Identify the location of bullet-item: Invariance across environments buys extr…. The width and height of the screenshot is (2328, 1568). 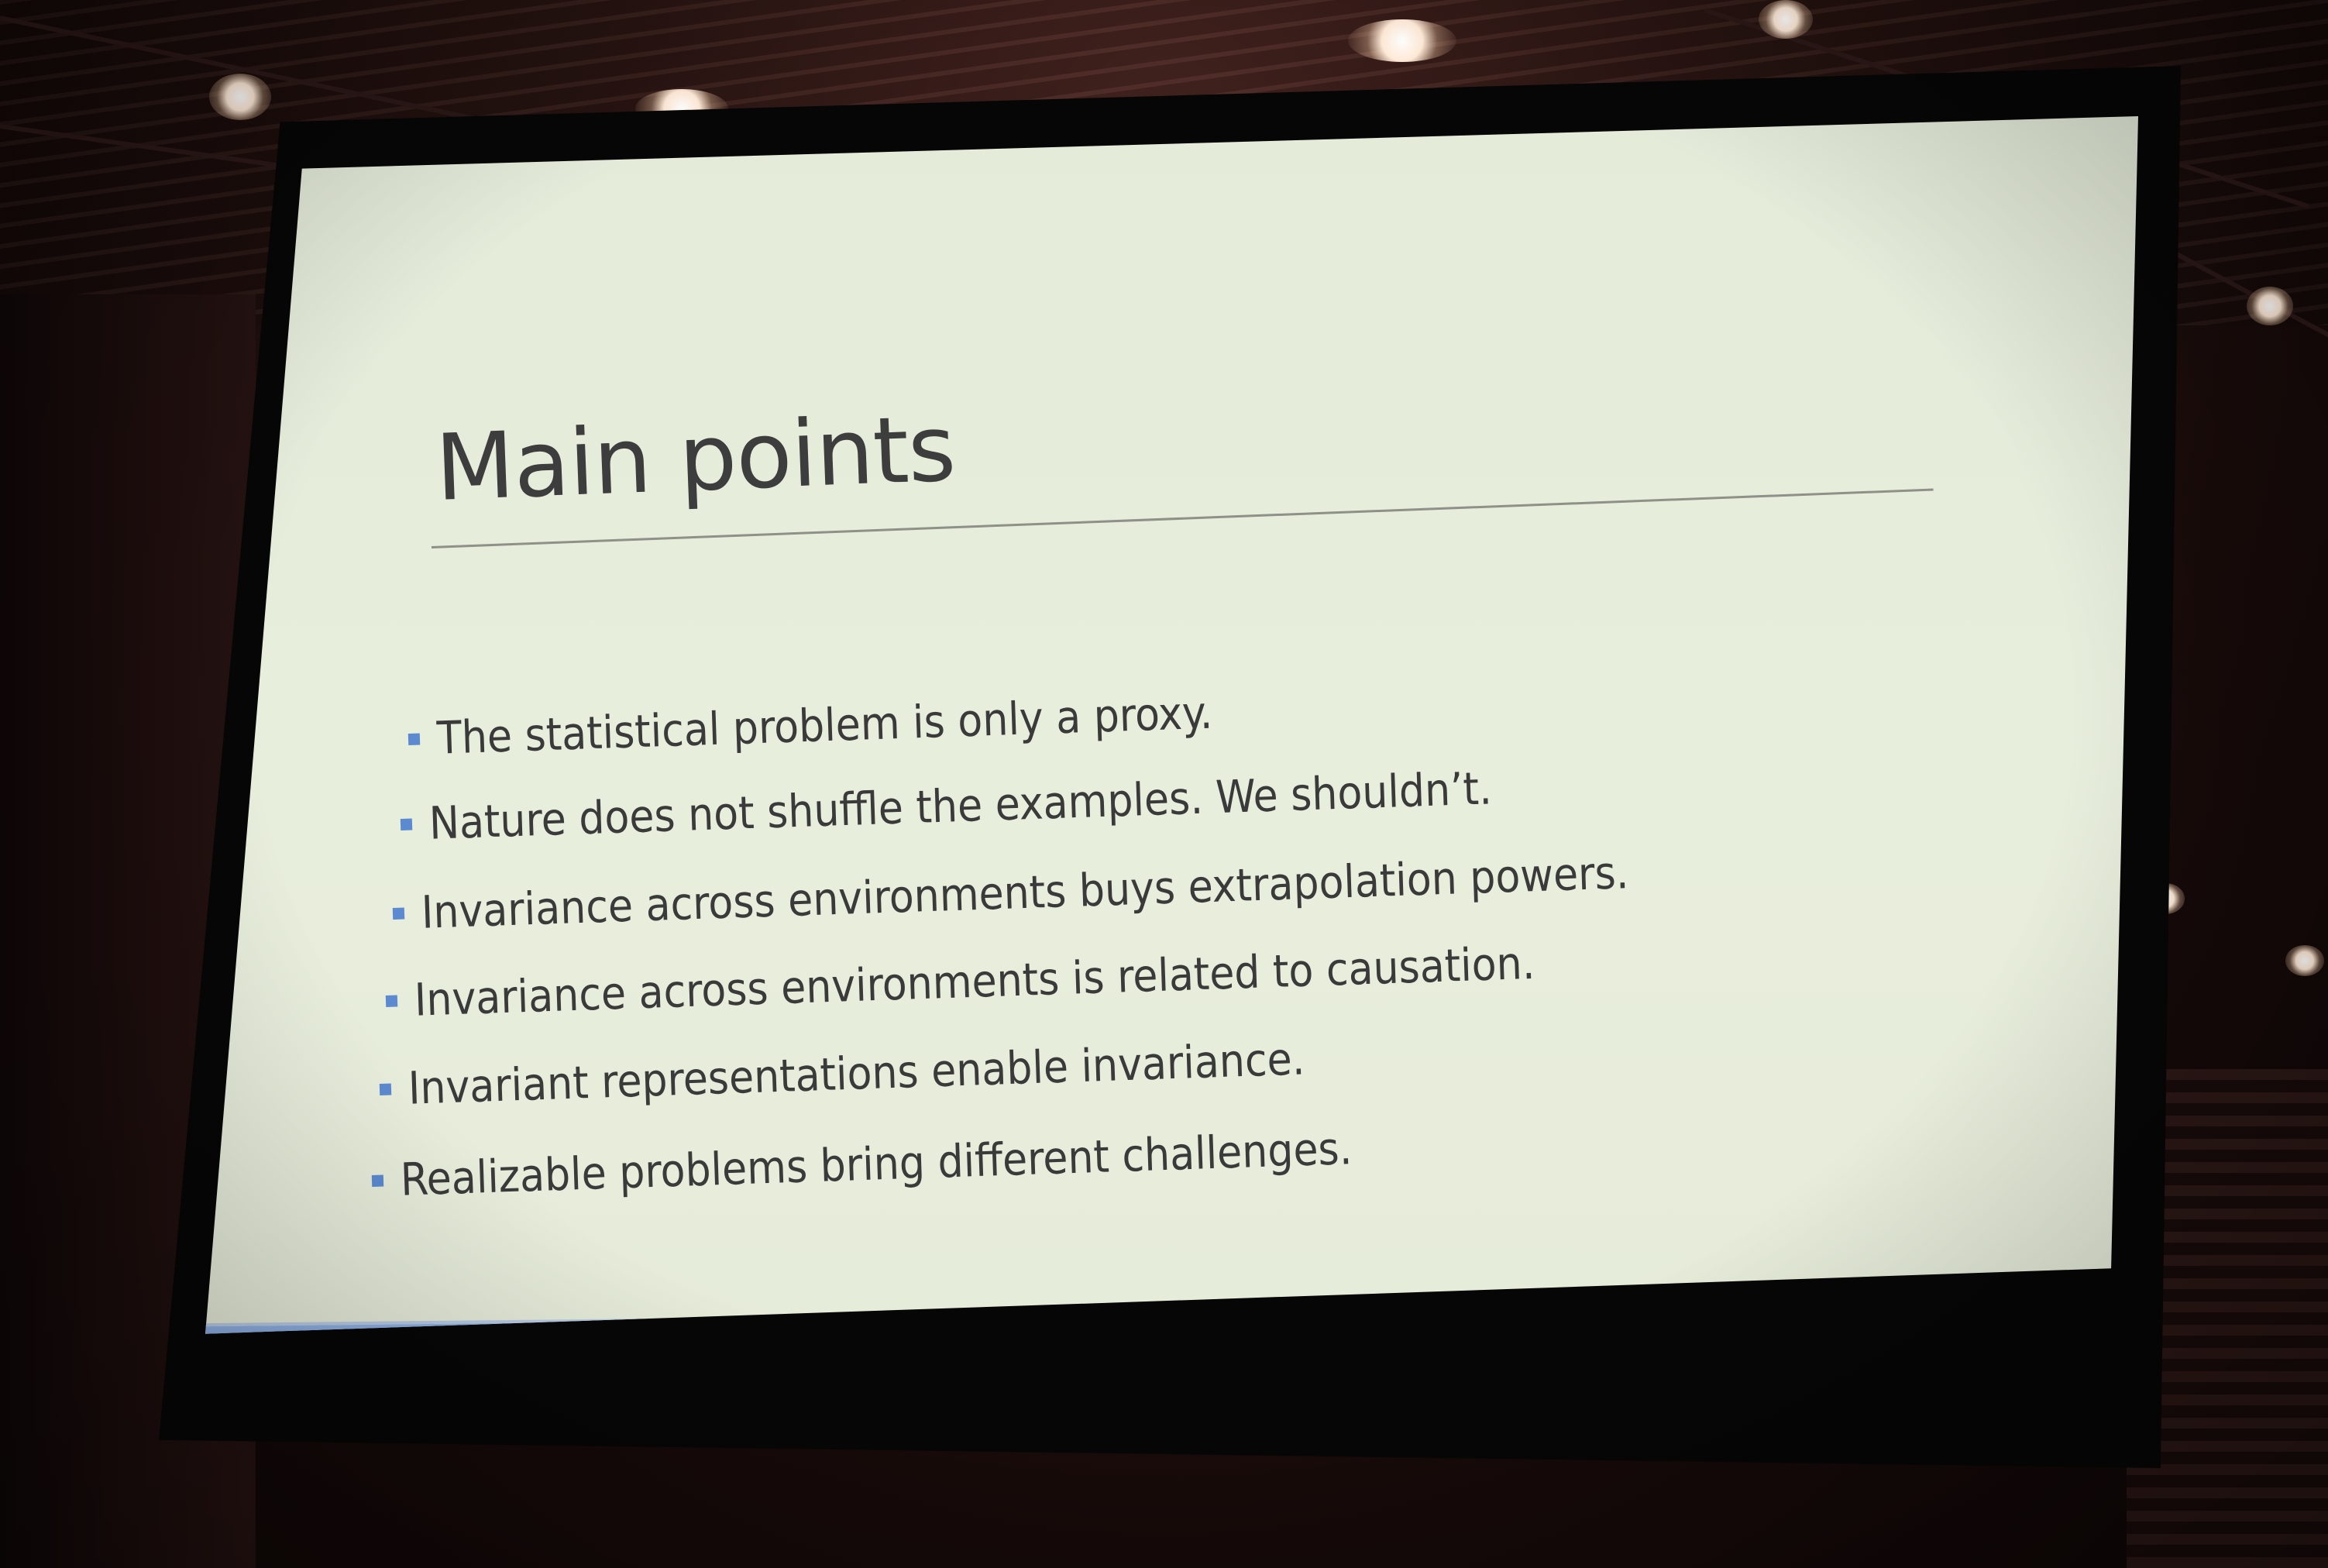
(1011, 893).